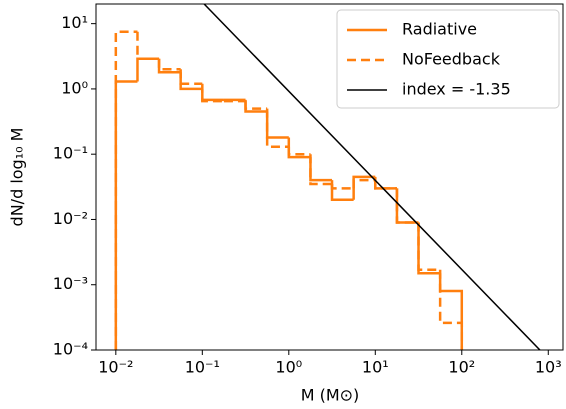  What do you see at coordinates (330, 395) in the screenshot?
I see `x-axis-label: M (M⊙)` at bounding box center [330, 395].